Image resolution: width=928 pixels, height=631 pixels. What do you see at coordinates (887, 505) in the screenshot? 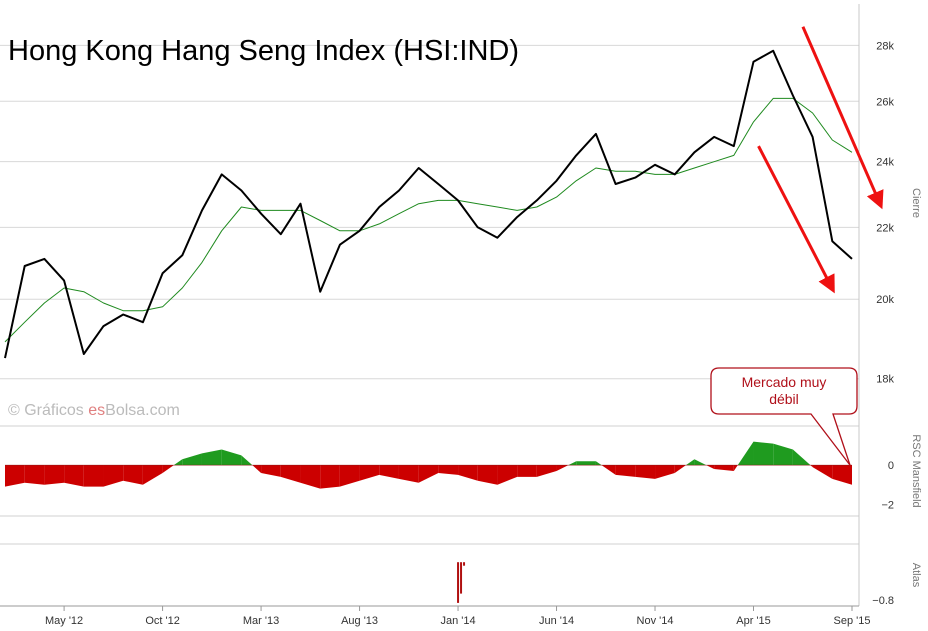
I see `mansfield-y-tick: −2` at bounding box center [887, 505].